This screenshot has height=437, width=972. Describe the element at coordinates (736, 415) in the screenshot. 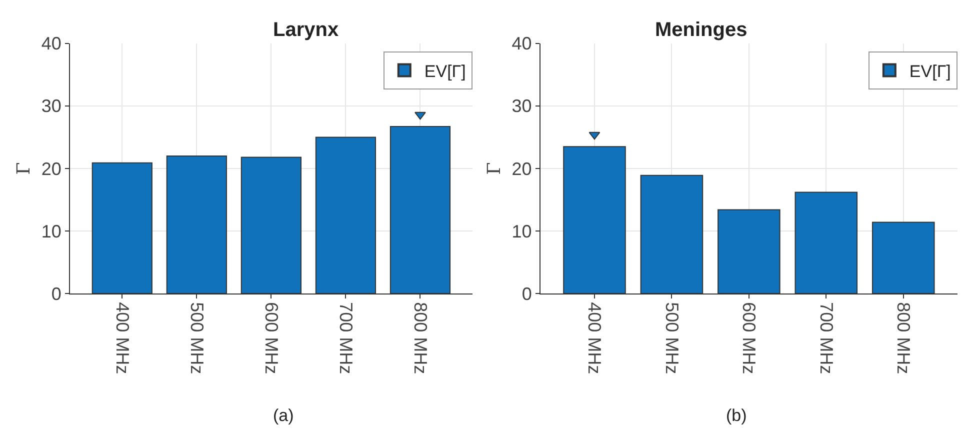

I see `text: (b)` at that location.